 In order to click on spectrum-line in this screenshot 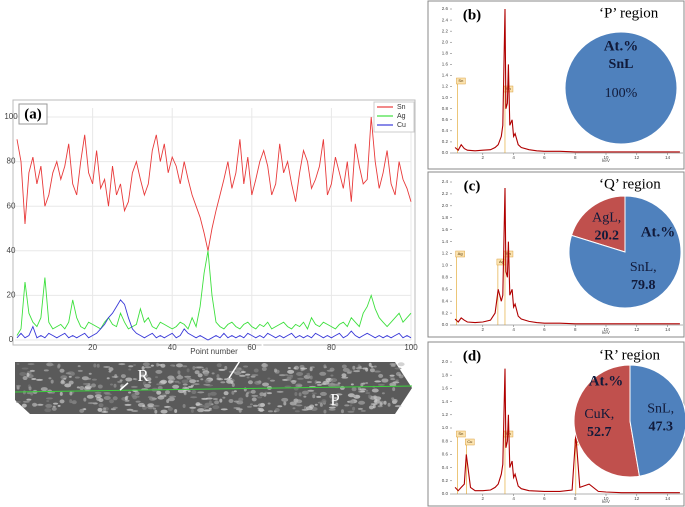, I will do `click(567, 256)`.